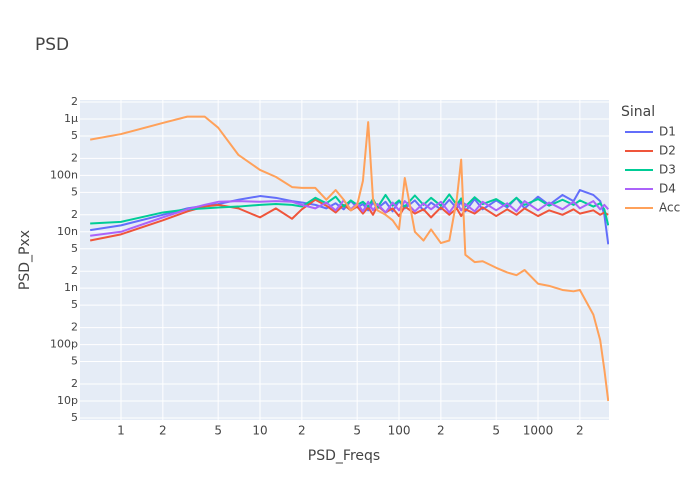  What do you see at coordinates (667, 170) in the screenshot?
I see `legend-label: D3` at bounding box center [667, 170].